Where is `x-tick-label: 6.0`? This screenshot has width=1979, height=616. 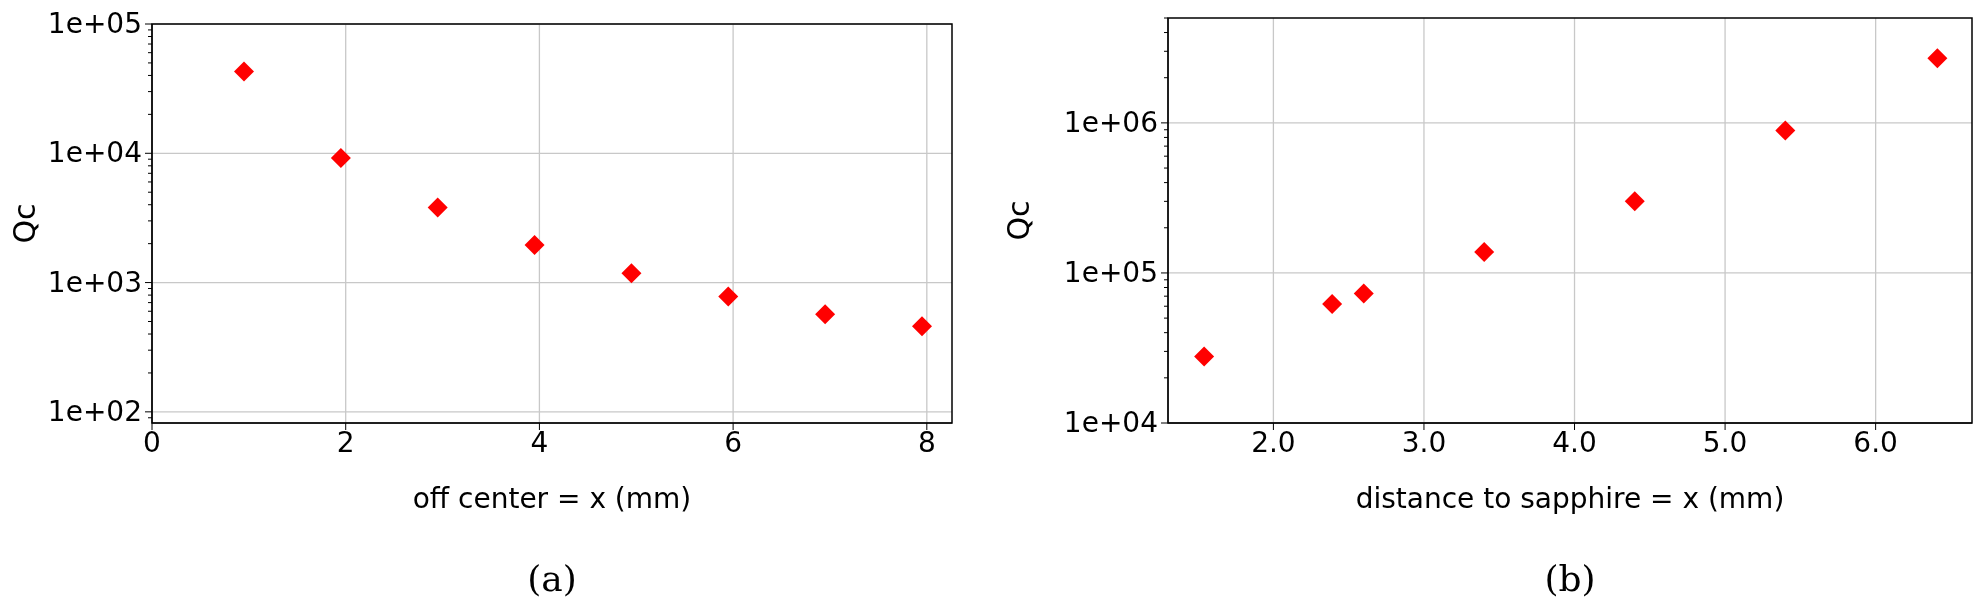
x-tick-label: 6.0 is located at coordinates (1875, 442).